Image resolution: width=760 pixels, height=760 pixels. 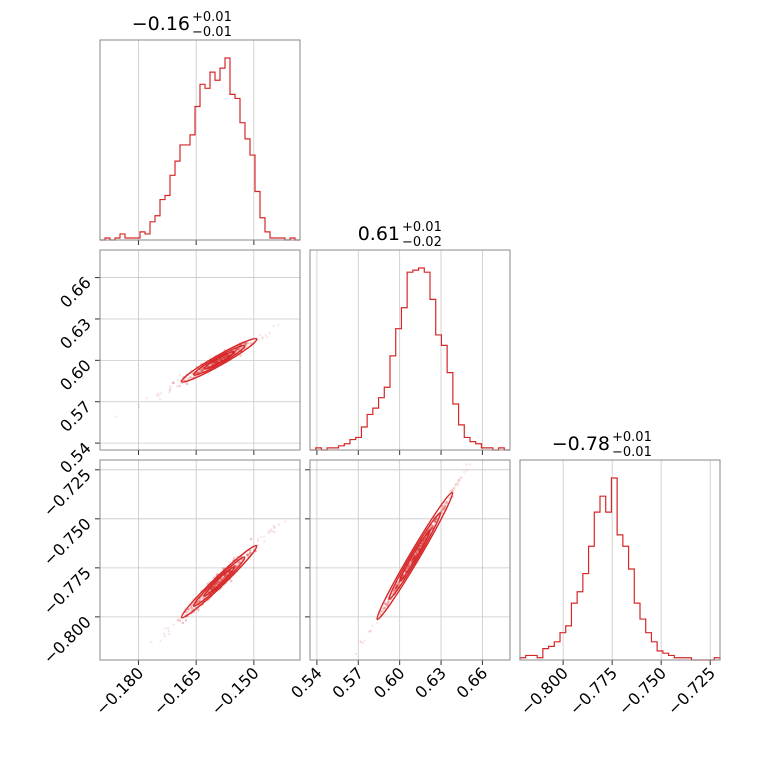 What do you see at coordinates (347, 682) in the screenshot?
I see `x-tick-label: 0.57` at bounding box center [347, 682].